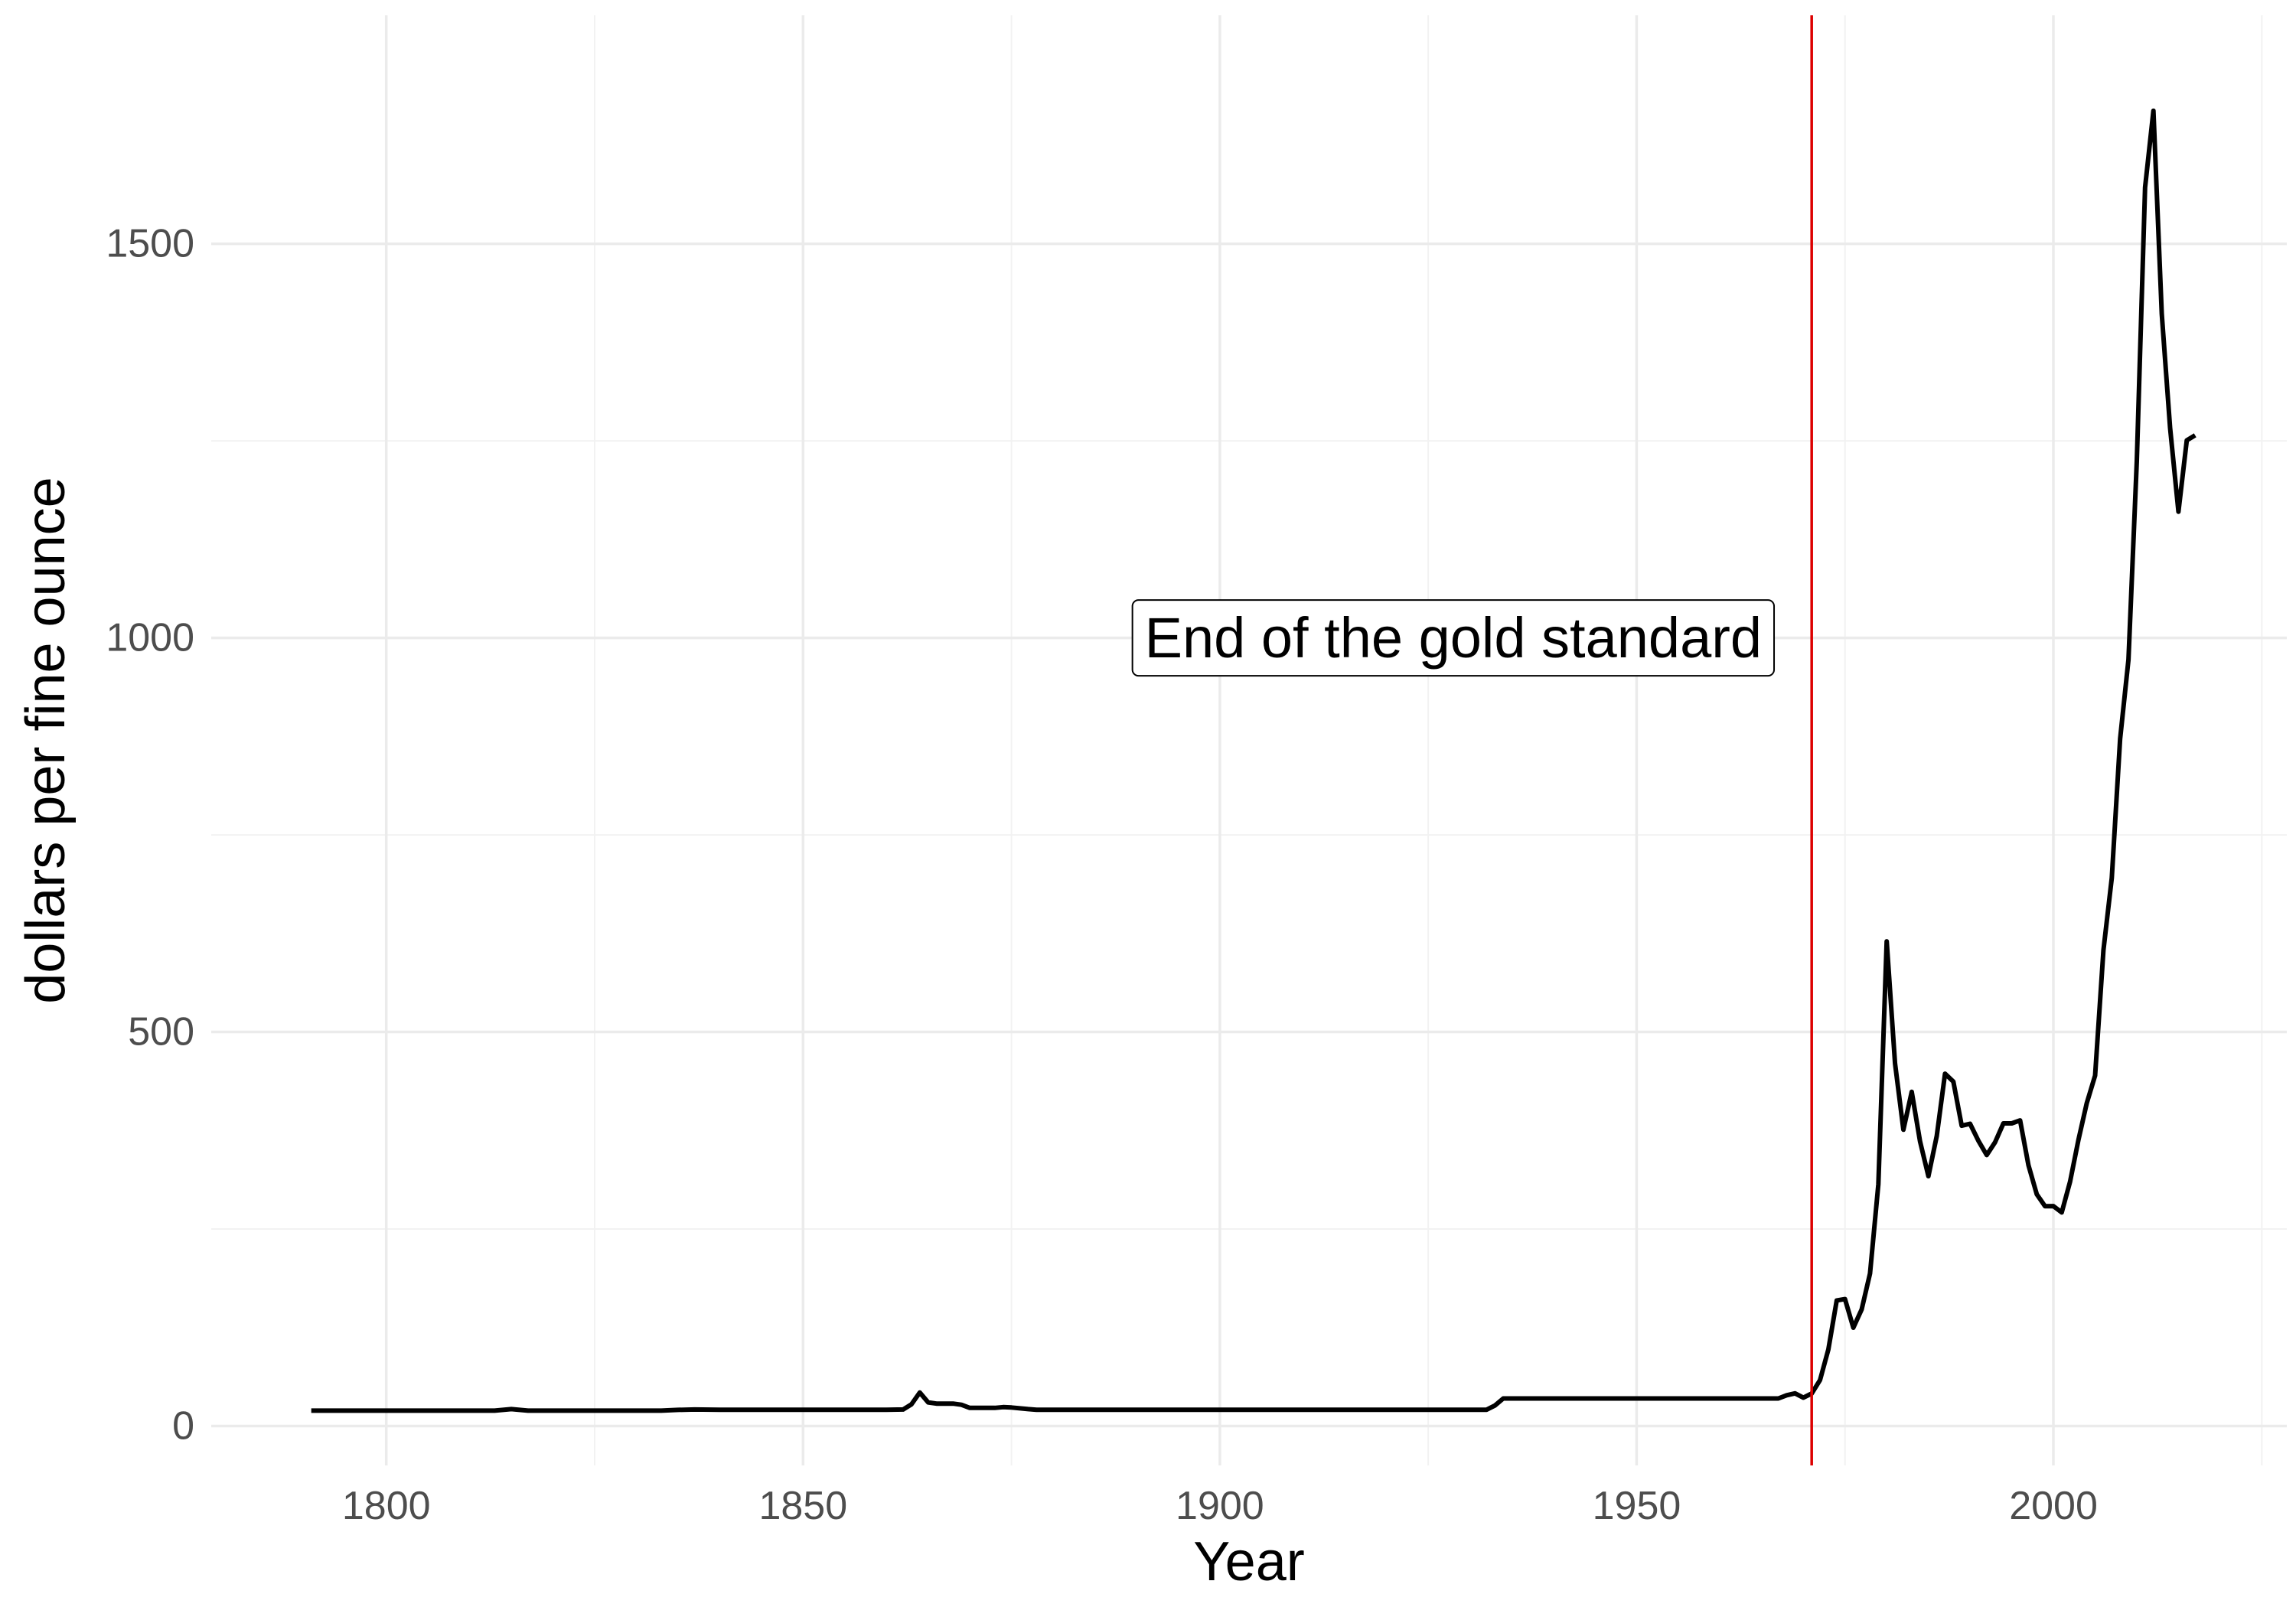  I want to click on annotation-text: End of the gold standard, so click(1453, 638).